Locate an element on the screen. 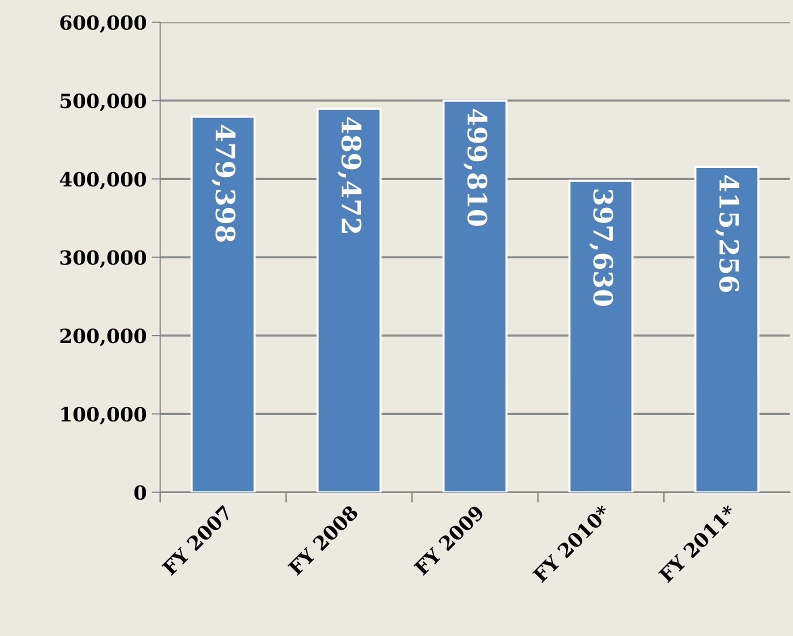 The height and width of the screenshot is (636, 793). y-tick-label: 500,000 is located at coordinates (103, 103).